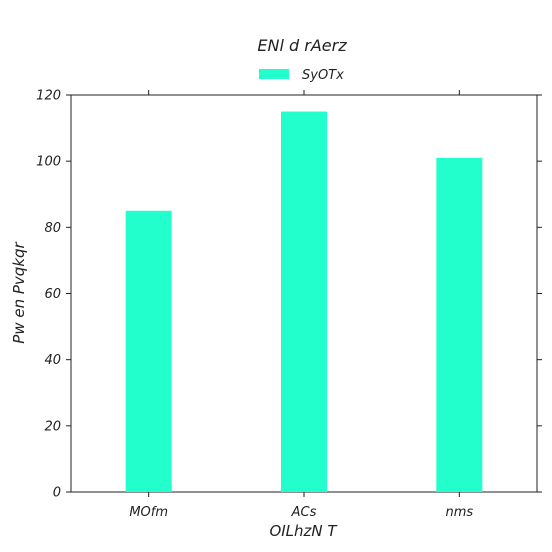 The height and width of the screenshot is (552, 552). What do you see at coordinates (323, 75) in the screenshot?
I see `legend-label: SyOTx` at bounding box center [323, 75].